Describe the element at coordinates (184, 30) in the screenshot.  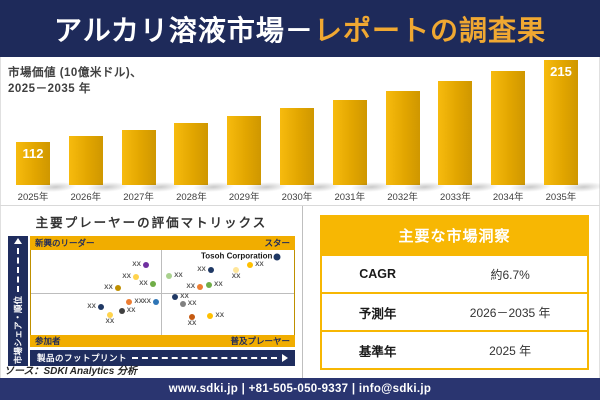
I see `page-title-market: アルカリ溶液市場－` at that location.